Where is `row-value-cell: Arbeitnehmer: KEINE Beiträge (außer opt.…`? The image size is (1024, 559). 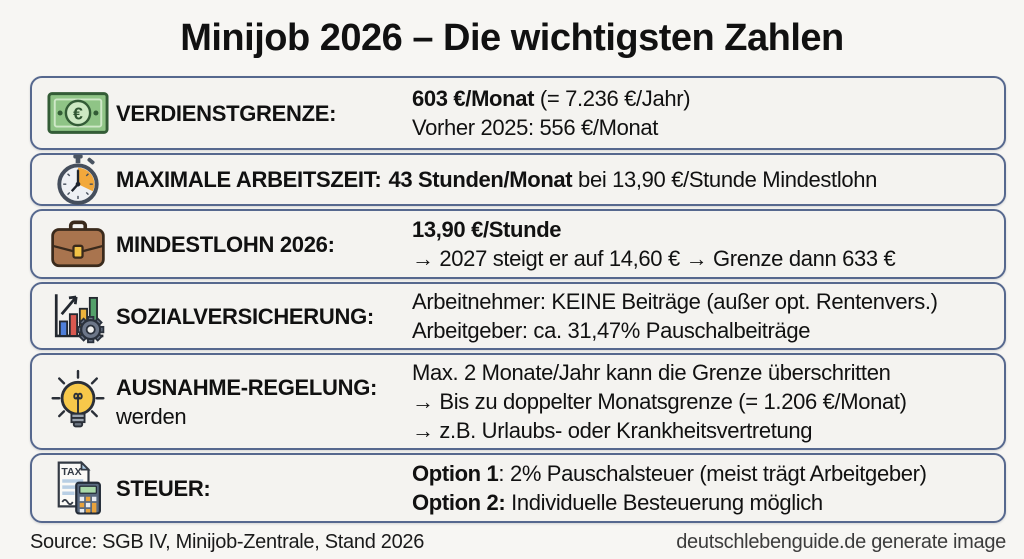
row-value-cell: Arbeitnehmer: KEINE Beiträge (außer opt.… is located at coordinates (704, 316).